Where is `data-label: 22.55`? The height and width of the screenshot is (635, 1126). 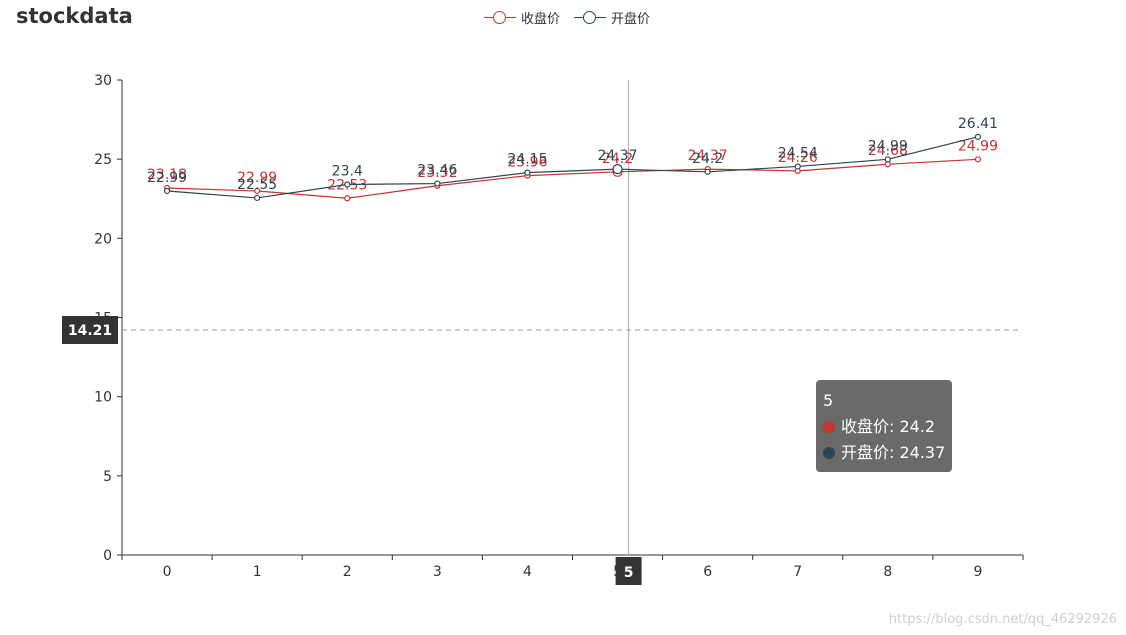
data-label: 22.55 is located at coordinates (257, 185).